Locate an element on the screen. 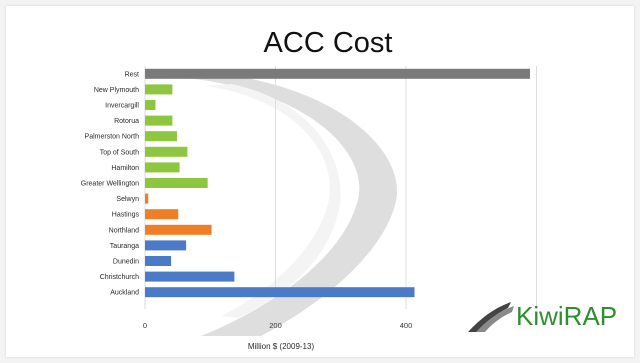 The height and width of the screenshot is (363, 640). category-label: Palmerston North is located at coordinates (112, 137).